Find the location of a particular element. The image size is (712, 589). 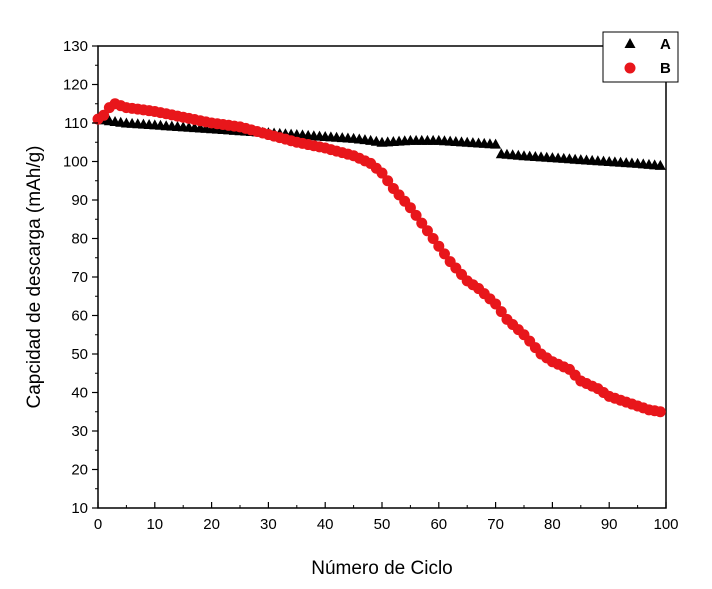

y-tick-label-12: 130 is located at coordinates (75, 46).